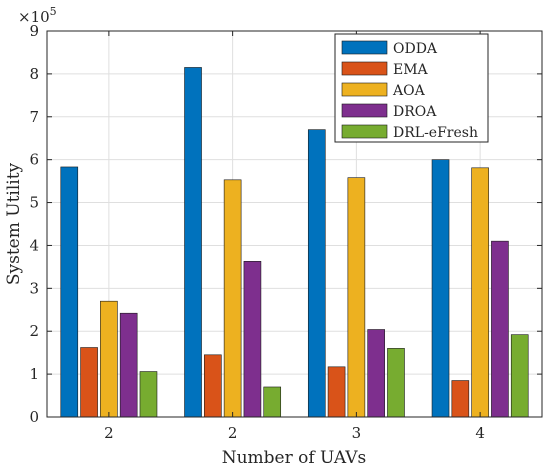  I want to click on legend-swatch-droa, so click(364, 110).